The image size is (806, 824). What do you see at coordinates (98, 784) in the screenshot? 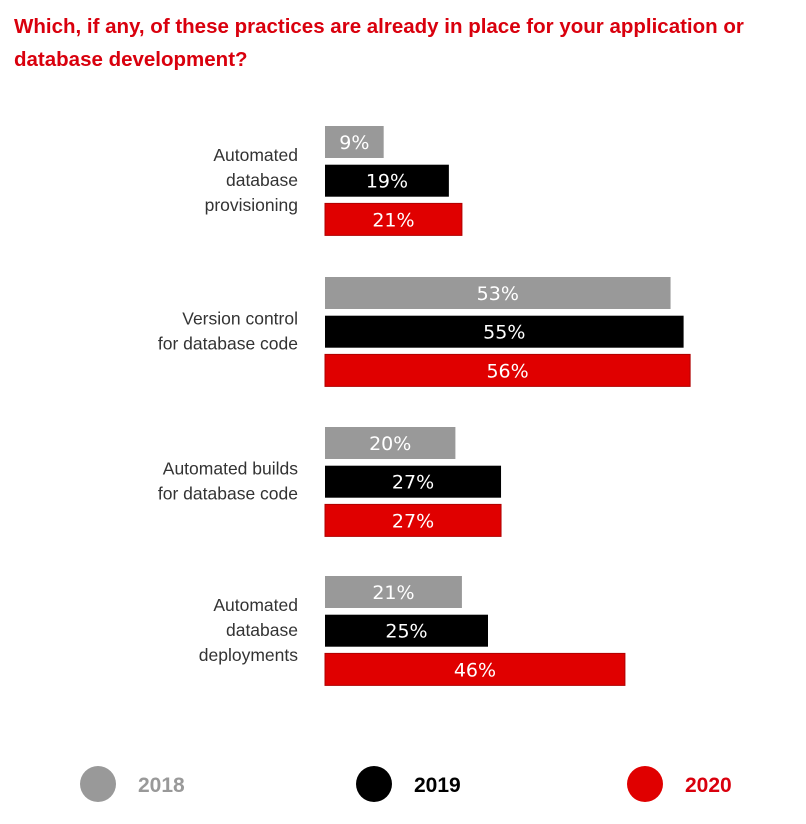
I see `legend-marker-2018` at bounding box center [98, 784].